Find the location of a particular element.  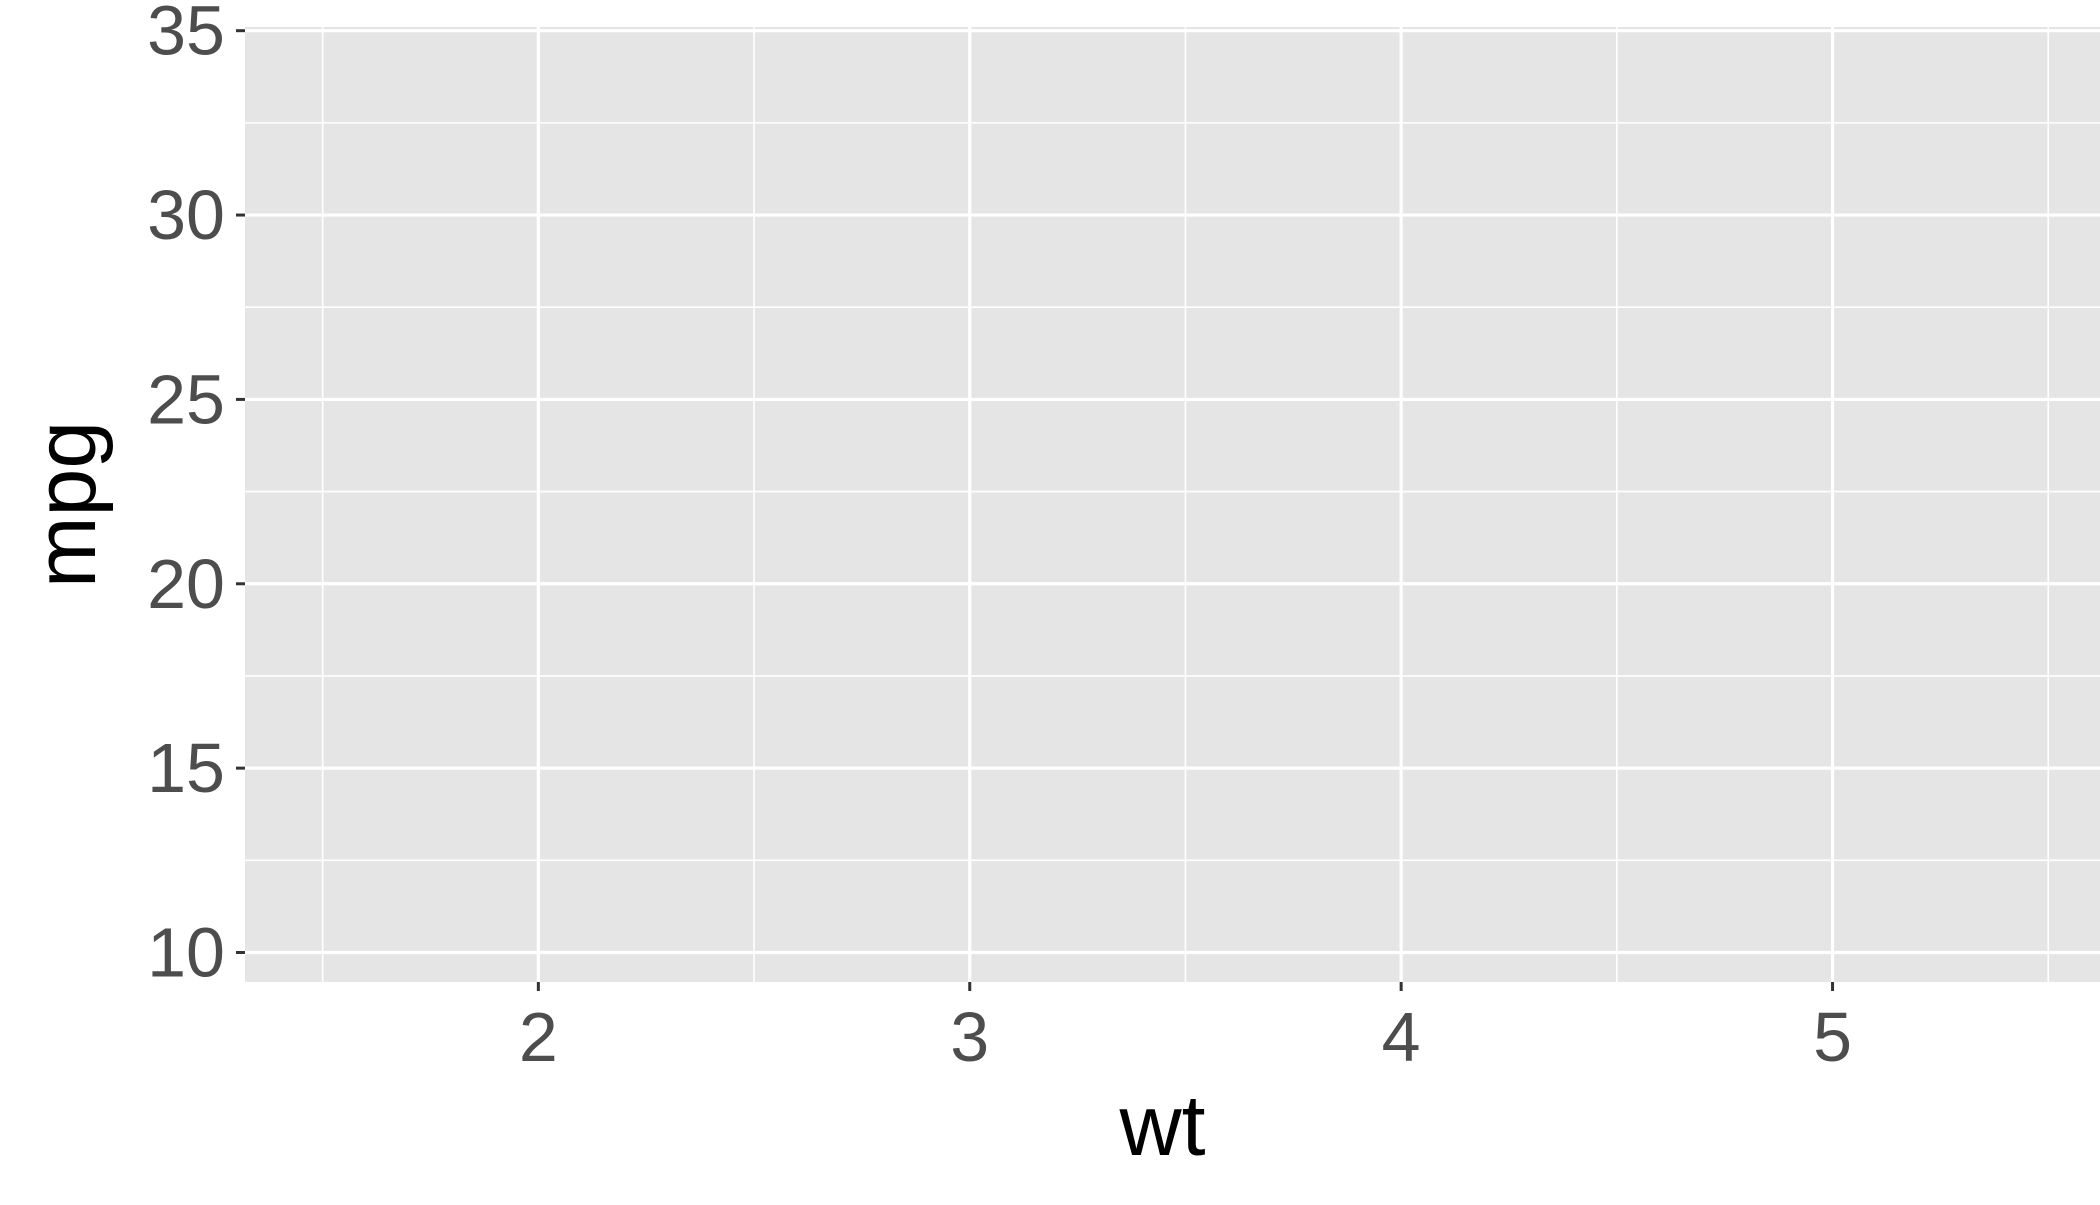

x-tick-label: 5 is located at coordinates (1832, 1037).